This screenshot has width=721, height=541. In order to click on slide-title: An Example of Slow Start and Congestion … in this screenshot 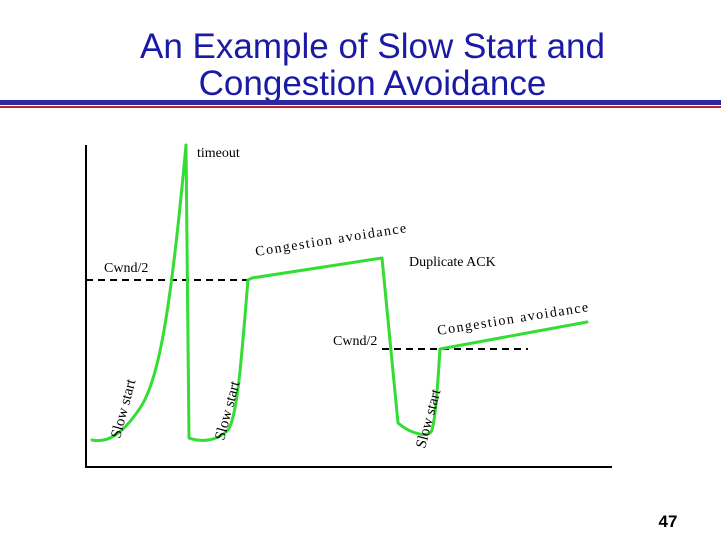, I will do `click(360, 65)`.